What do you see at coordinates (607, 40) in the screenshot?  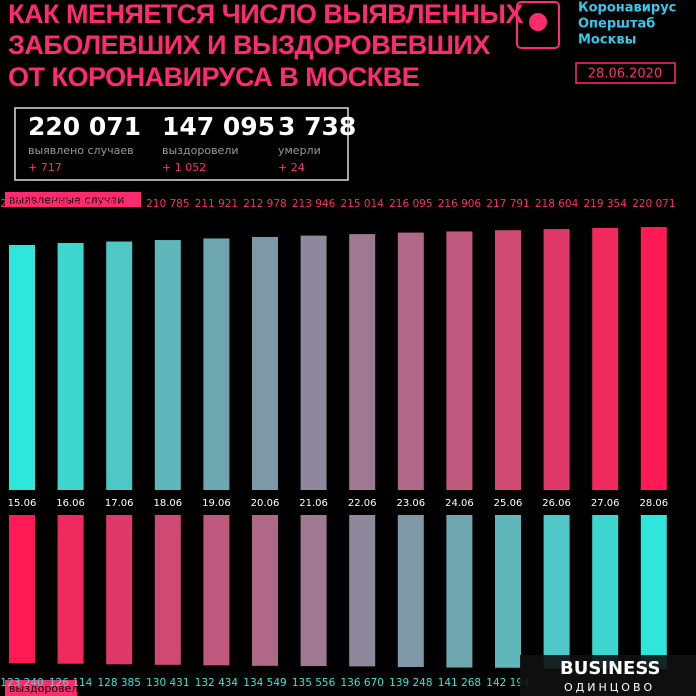 I see `org-line: Москвы` at bounding box center [607, 40].